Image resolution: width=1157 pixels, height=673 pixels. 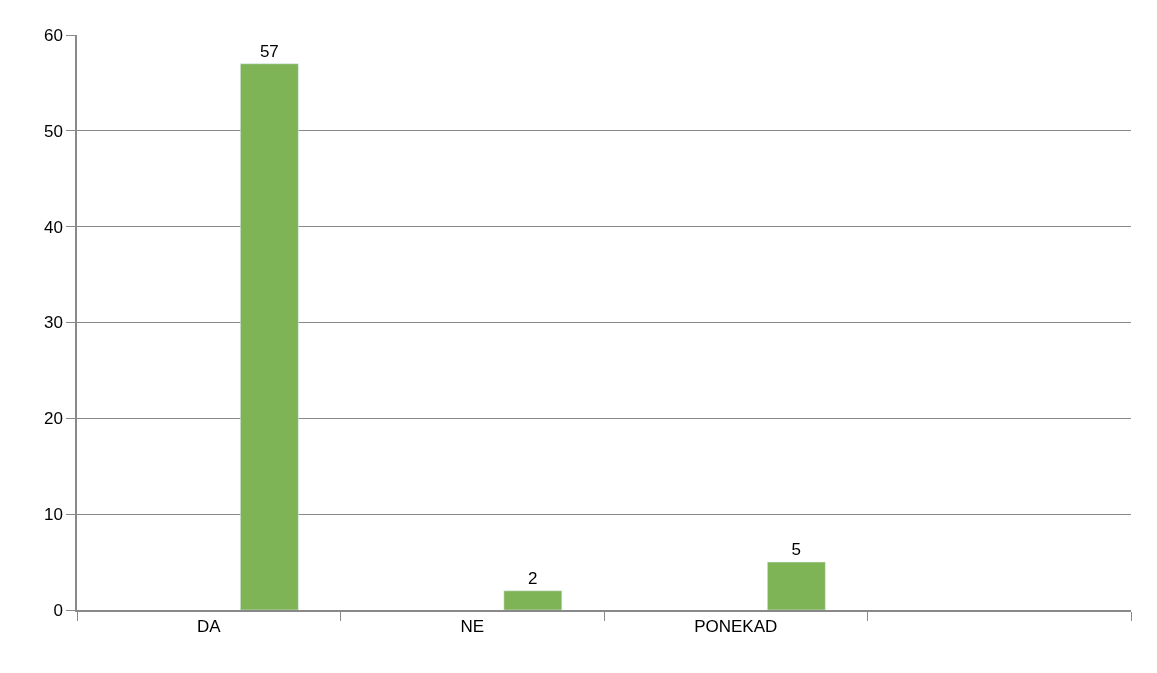 What do you see at coordinates (472, 627) in the screenshot?
I see `x-tick-label: NE` at bounding box center [472, 627].